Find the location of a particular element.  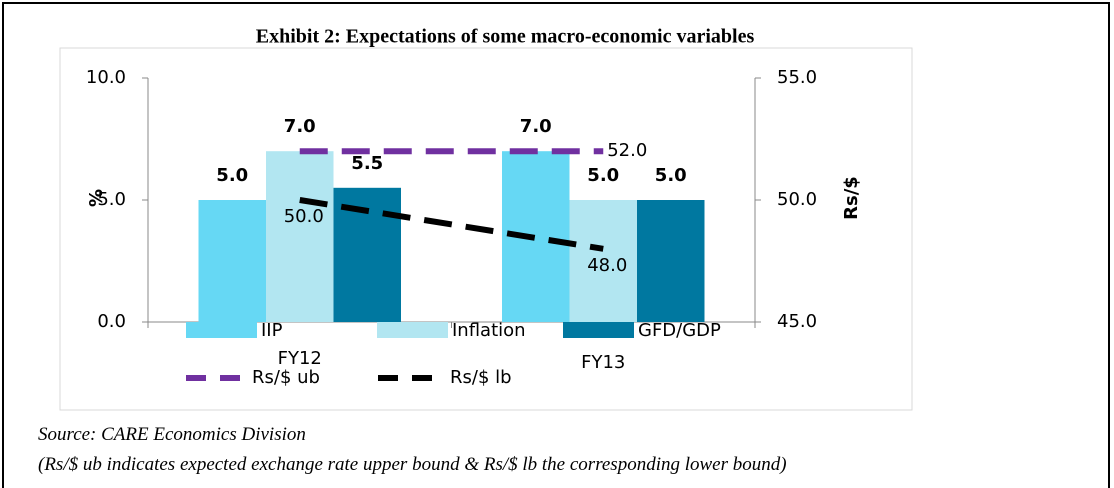

line-series is located at coordinates (451, 224).